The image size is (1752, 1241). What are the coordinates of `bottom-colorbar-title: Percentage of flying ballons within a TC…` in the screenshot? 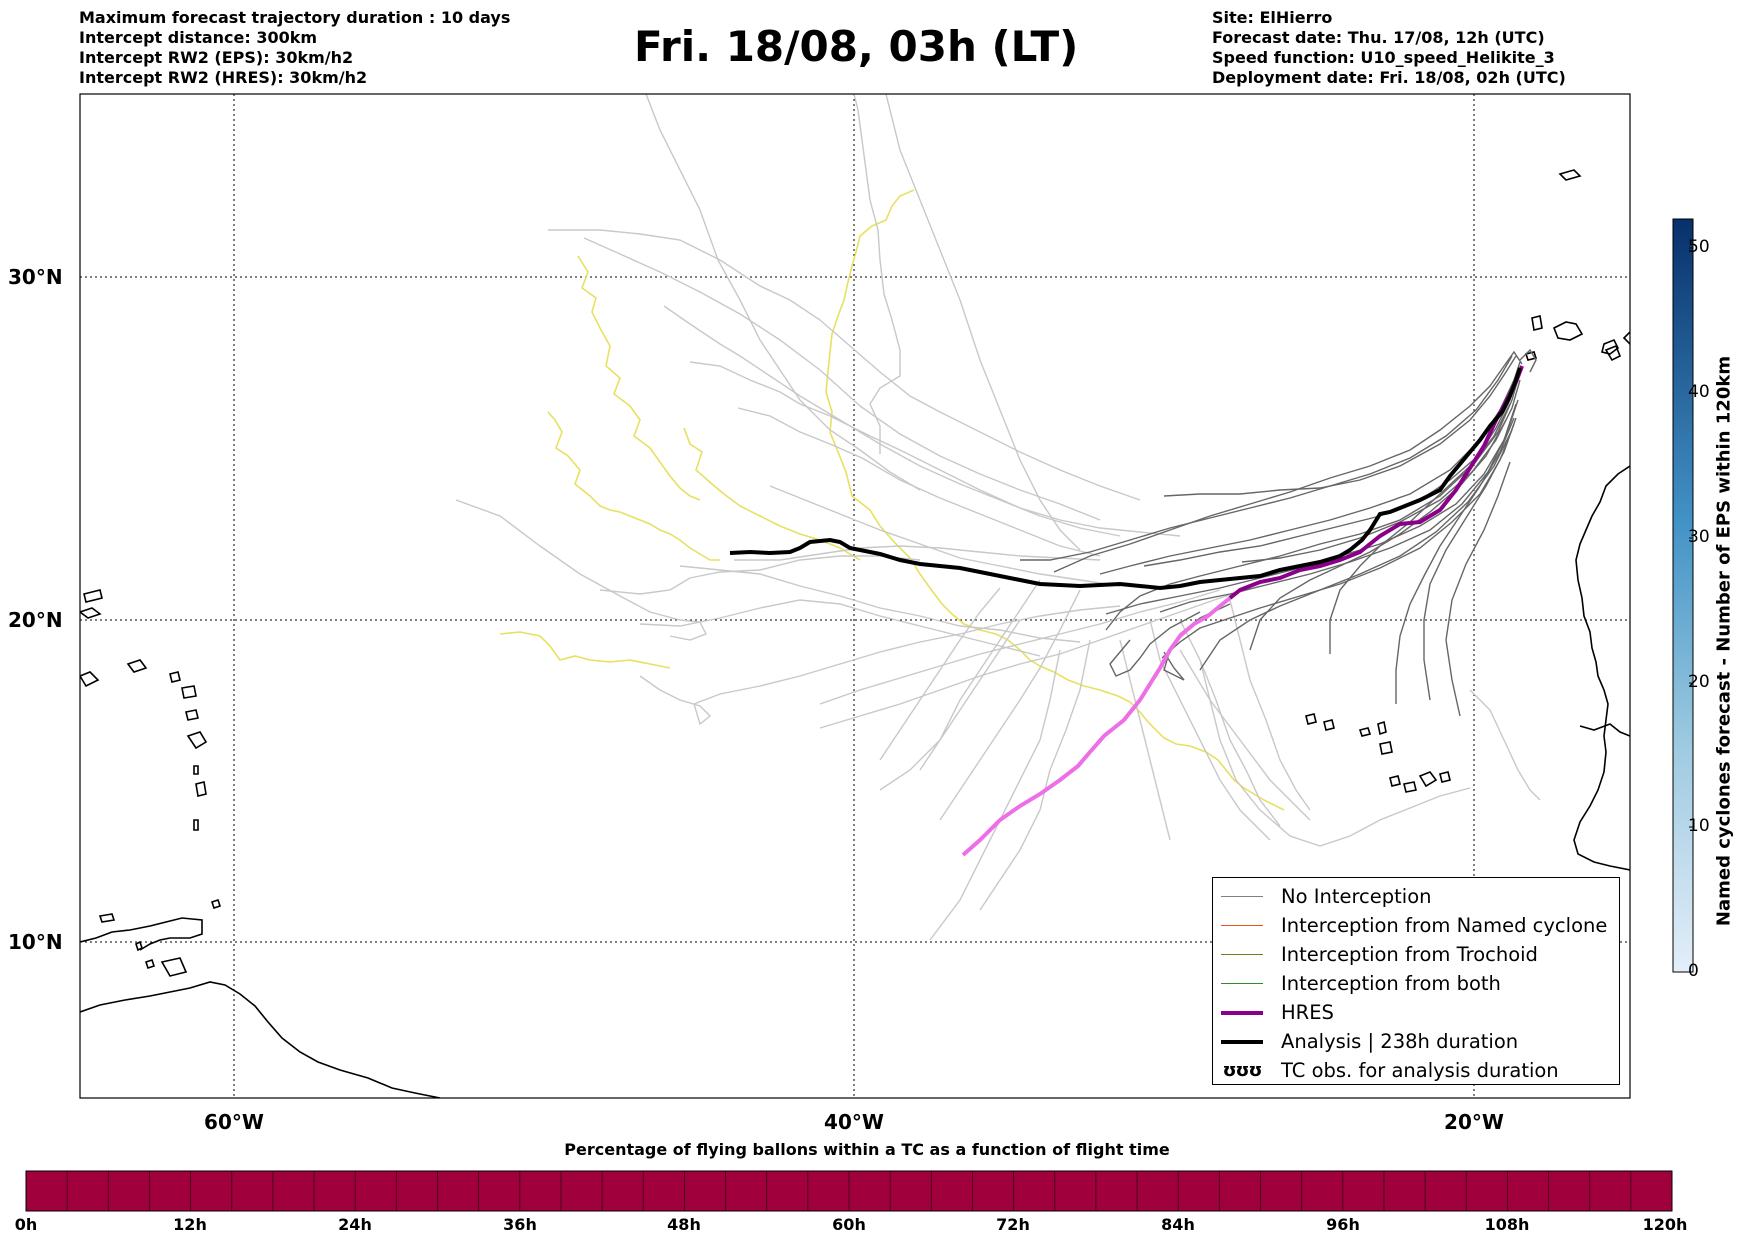 It's located at (867, 1149).